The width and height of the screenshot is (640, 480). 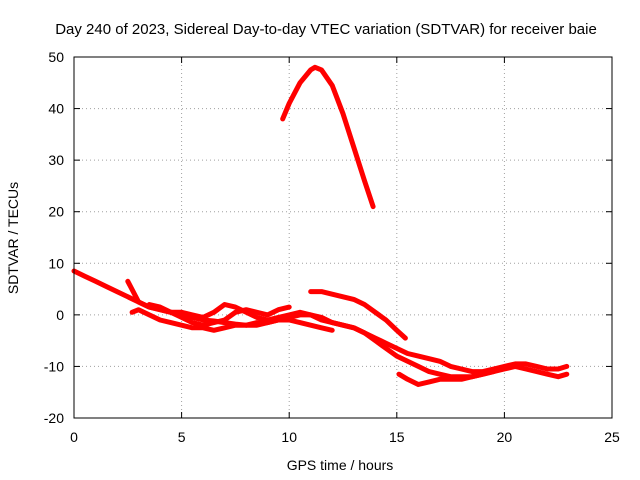 What do you see at coordinates (74, 437) in the screenshot?
I see `x-tick-label: 0` at bounding box center [74, 437].